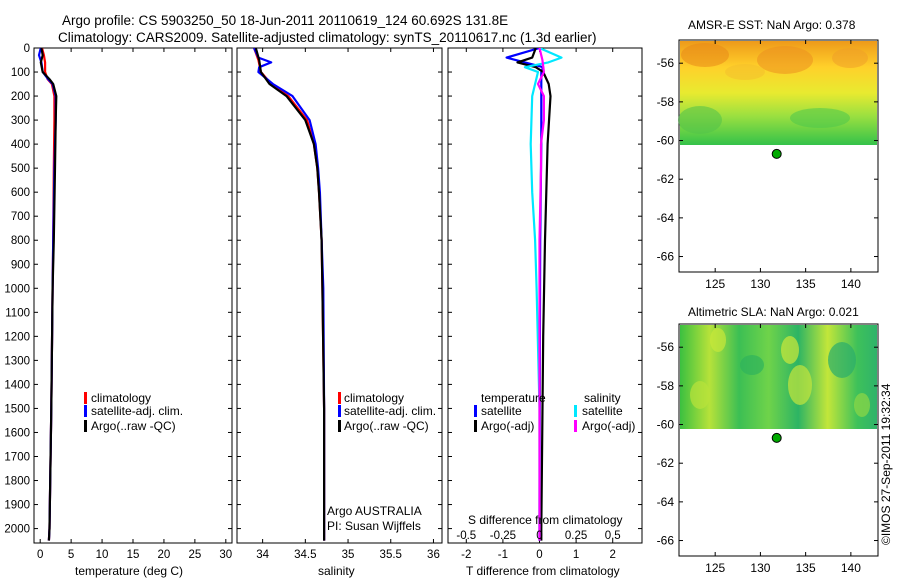 Image resolution: width=900 pixels, height=580 pixels. I want to click on legend-label-argo: Argo(..raw -QC), so click(133, 426).